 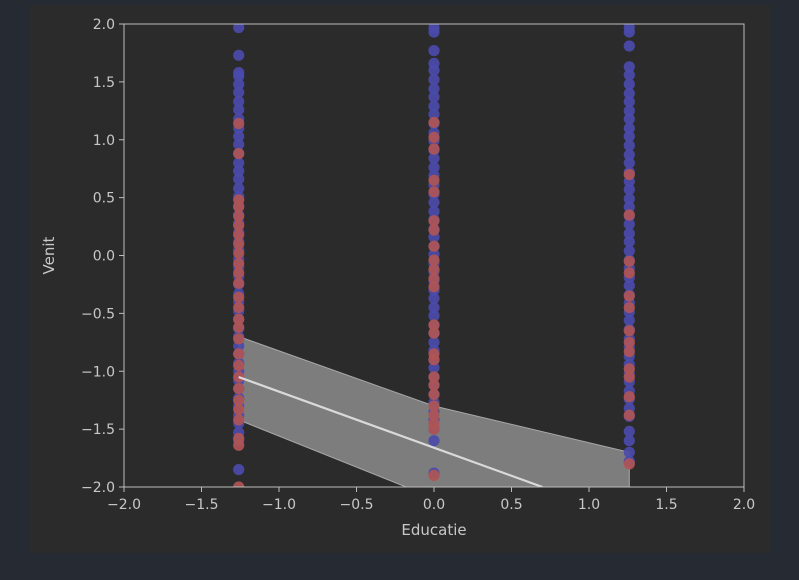 I want to click on y-axis-label: Venit, so click(x=49, y=255).